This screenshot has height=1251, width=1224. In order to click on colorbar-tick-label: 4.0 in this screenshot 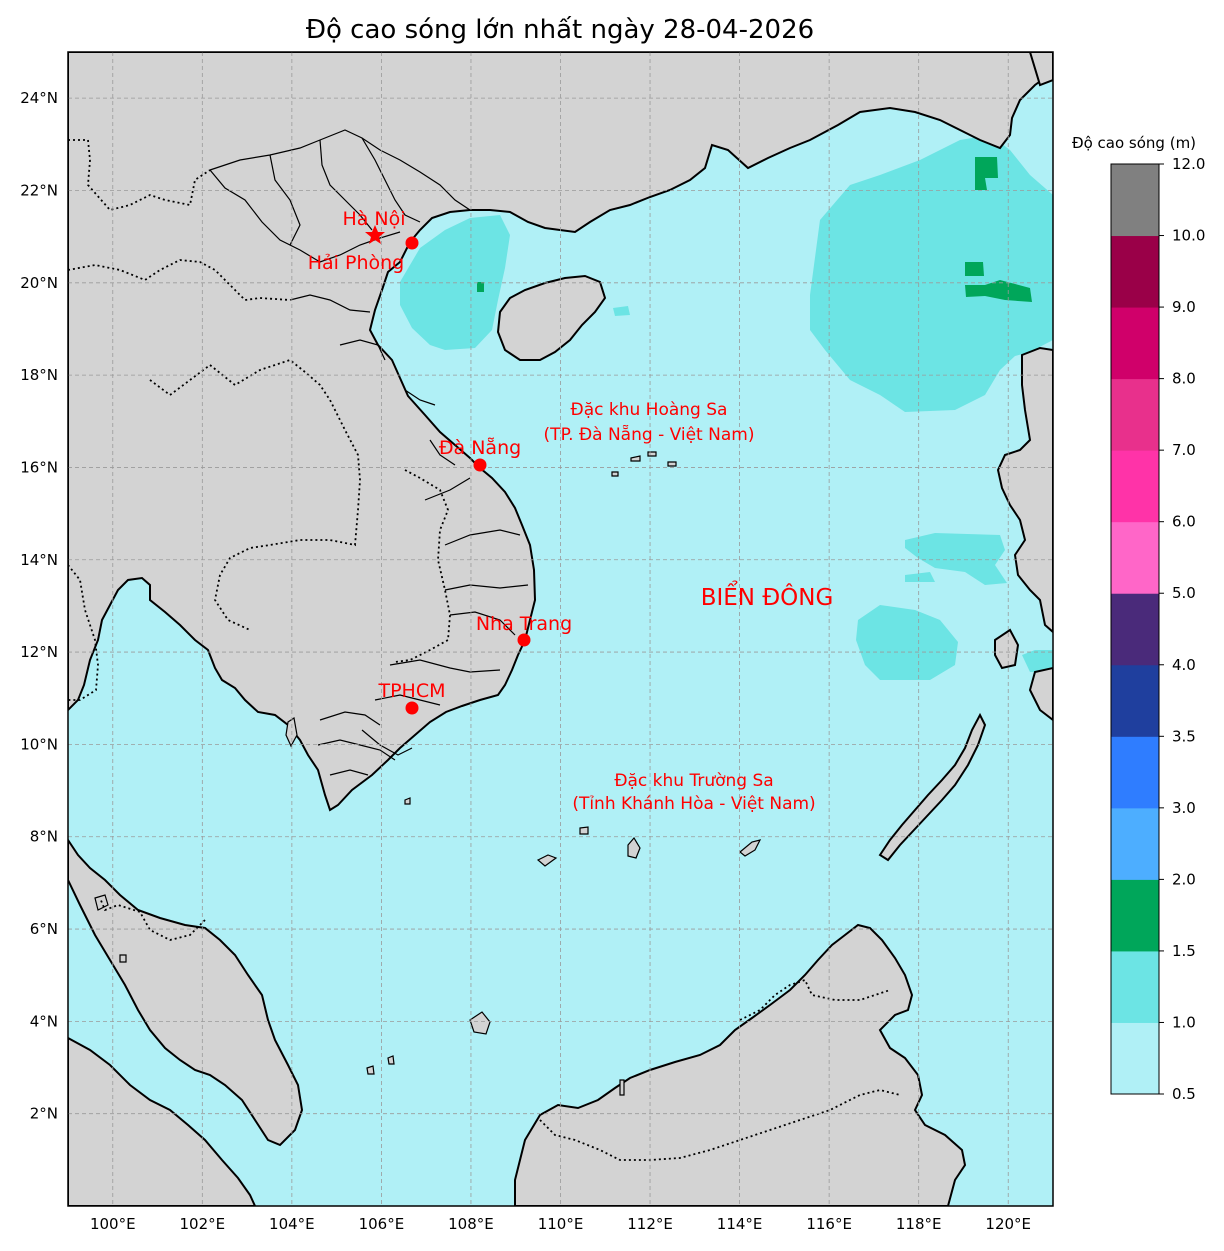, I will do `click(1184, 665)`.